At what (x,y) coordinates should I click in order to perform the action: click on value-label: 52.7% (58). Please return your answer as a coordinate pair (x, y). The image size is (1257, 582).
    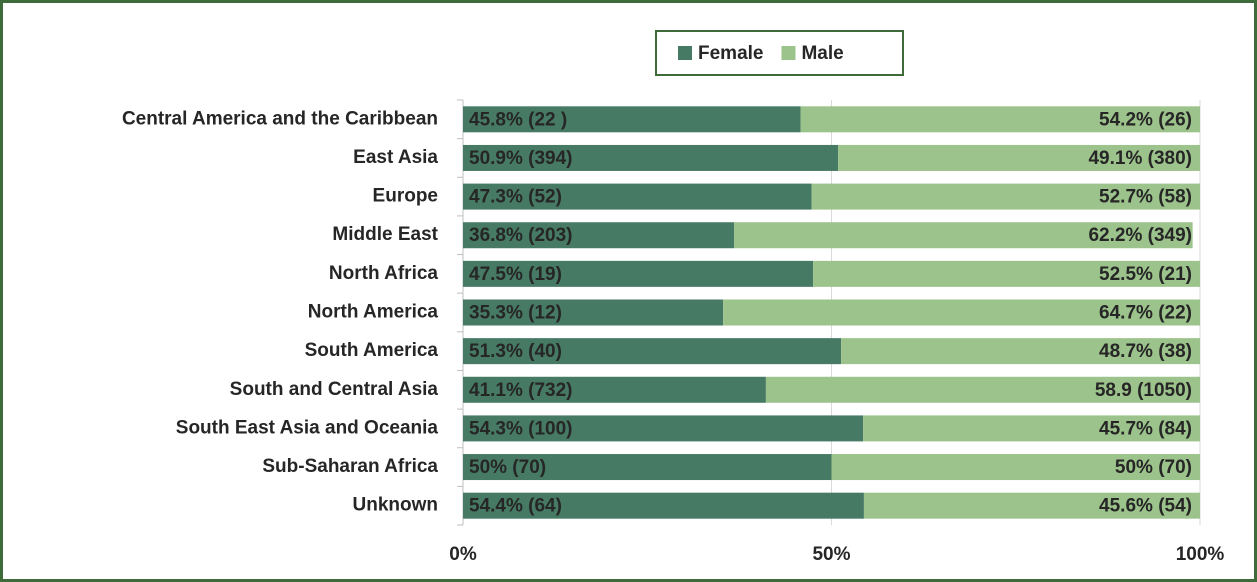
    Looking at the image, I should click on (1145, 197).